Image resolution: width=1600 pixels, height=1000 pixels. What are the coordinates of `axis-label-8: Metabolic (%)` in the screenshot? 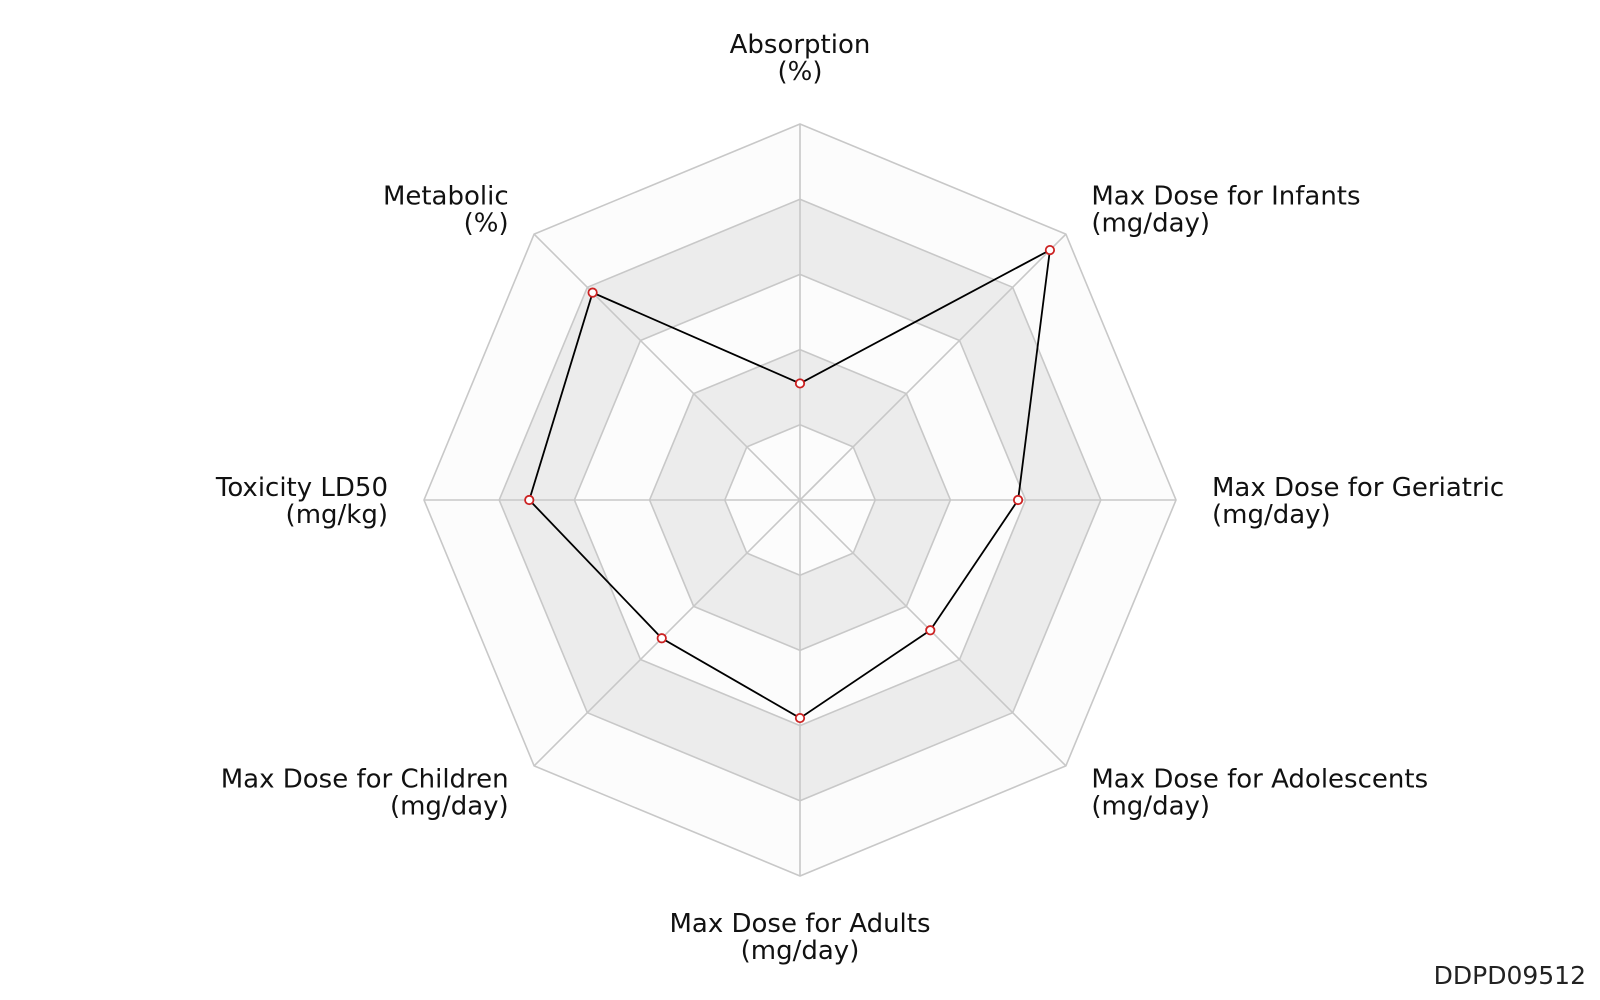 It's located at (446, 210).